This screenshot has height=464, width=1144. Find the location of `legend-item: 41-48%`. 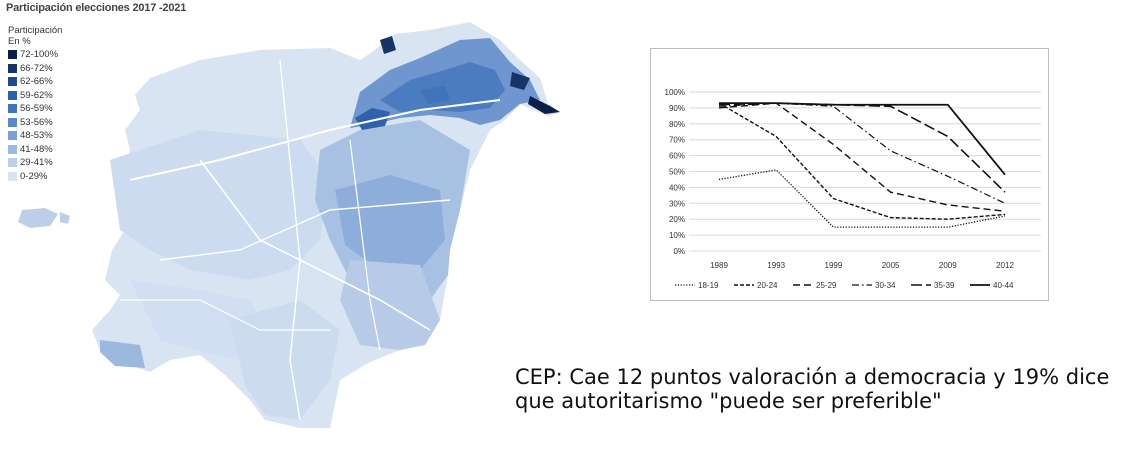

legend-item: 41-48% is located at coordinates (35, 150).